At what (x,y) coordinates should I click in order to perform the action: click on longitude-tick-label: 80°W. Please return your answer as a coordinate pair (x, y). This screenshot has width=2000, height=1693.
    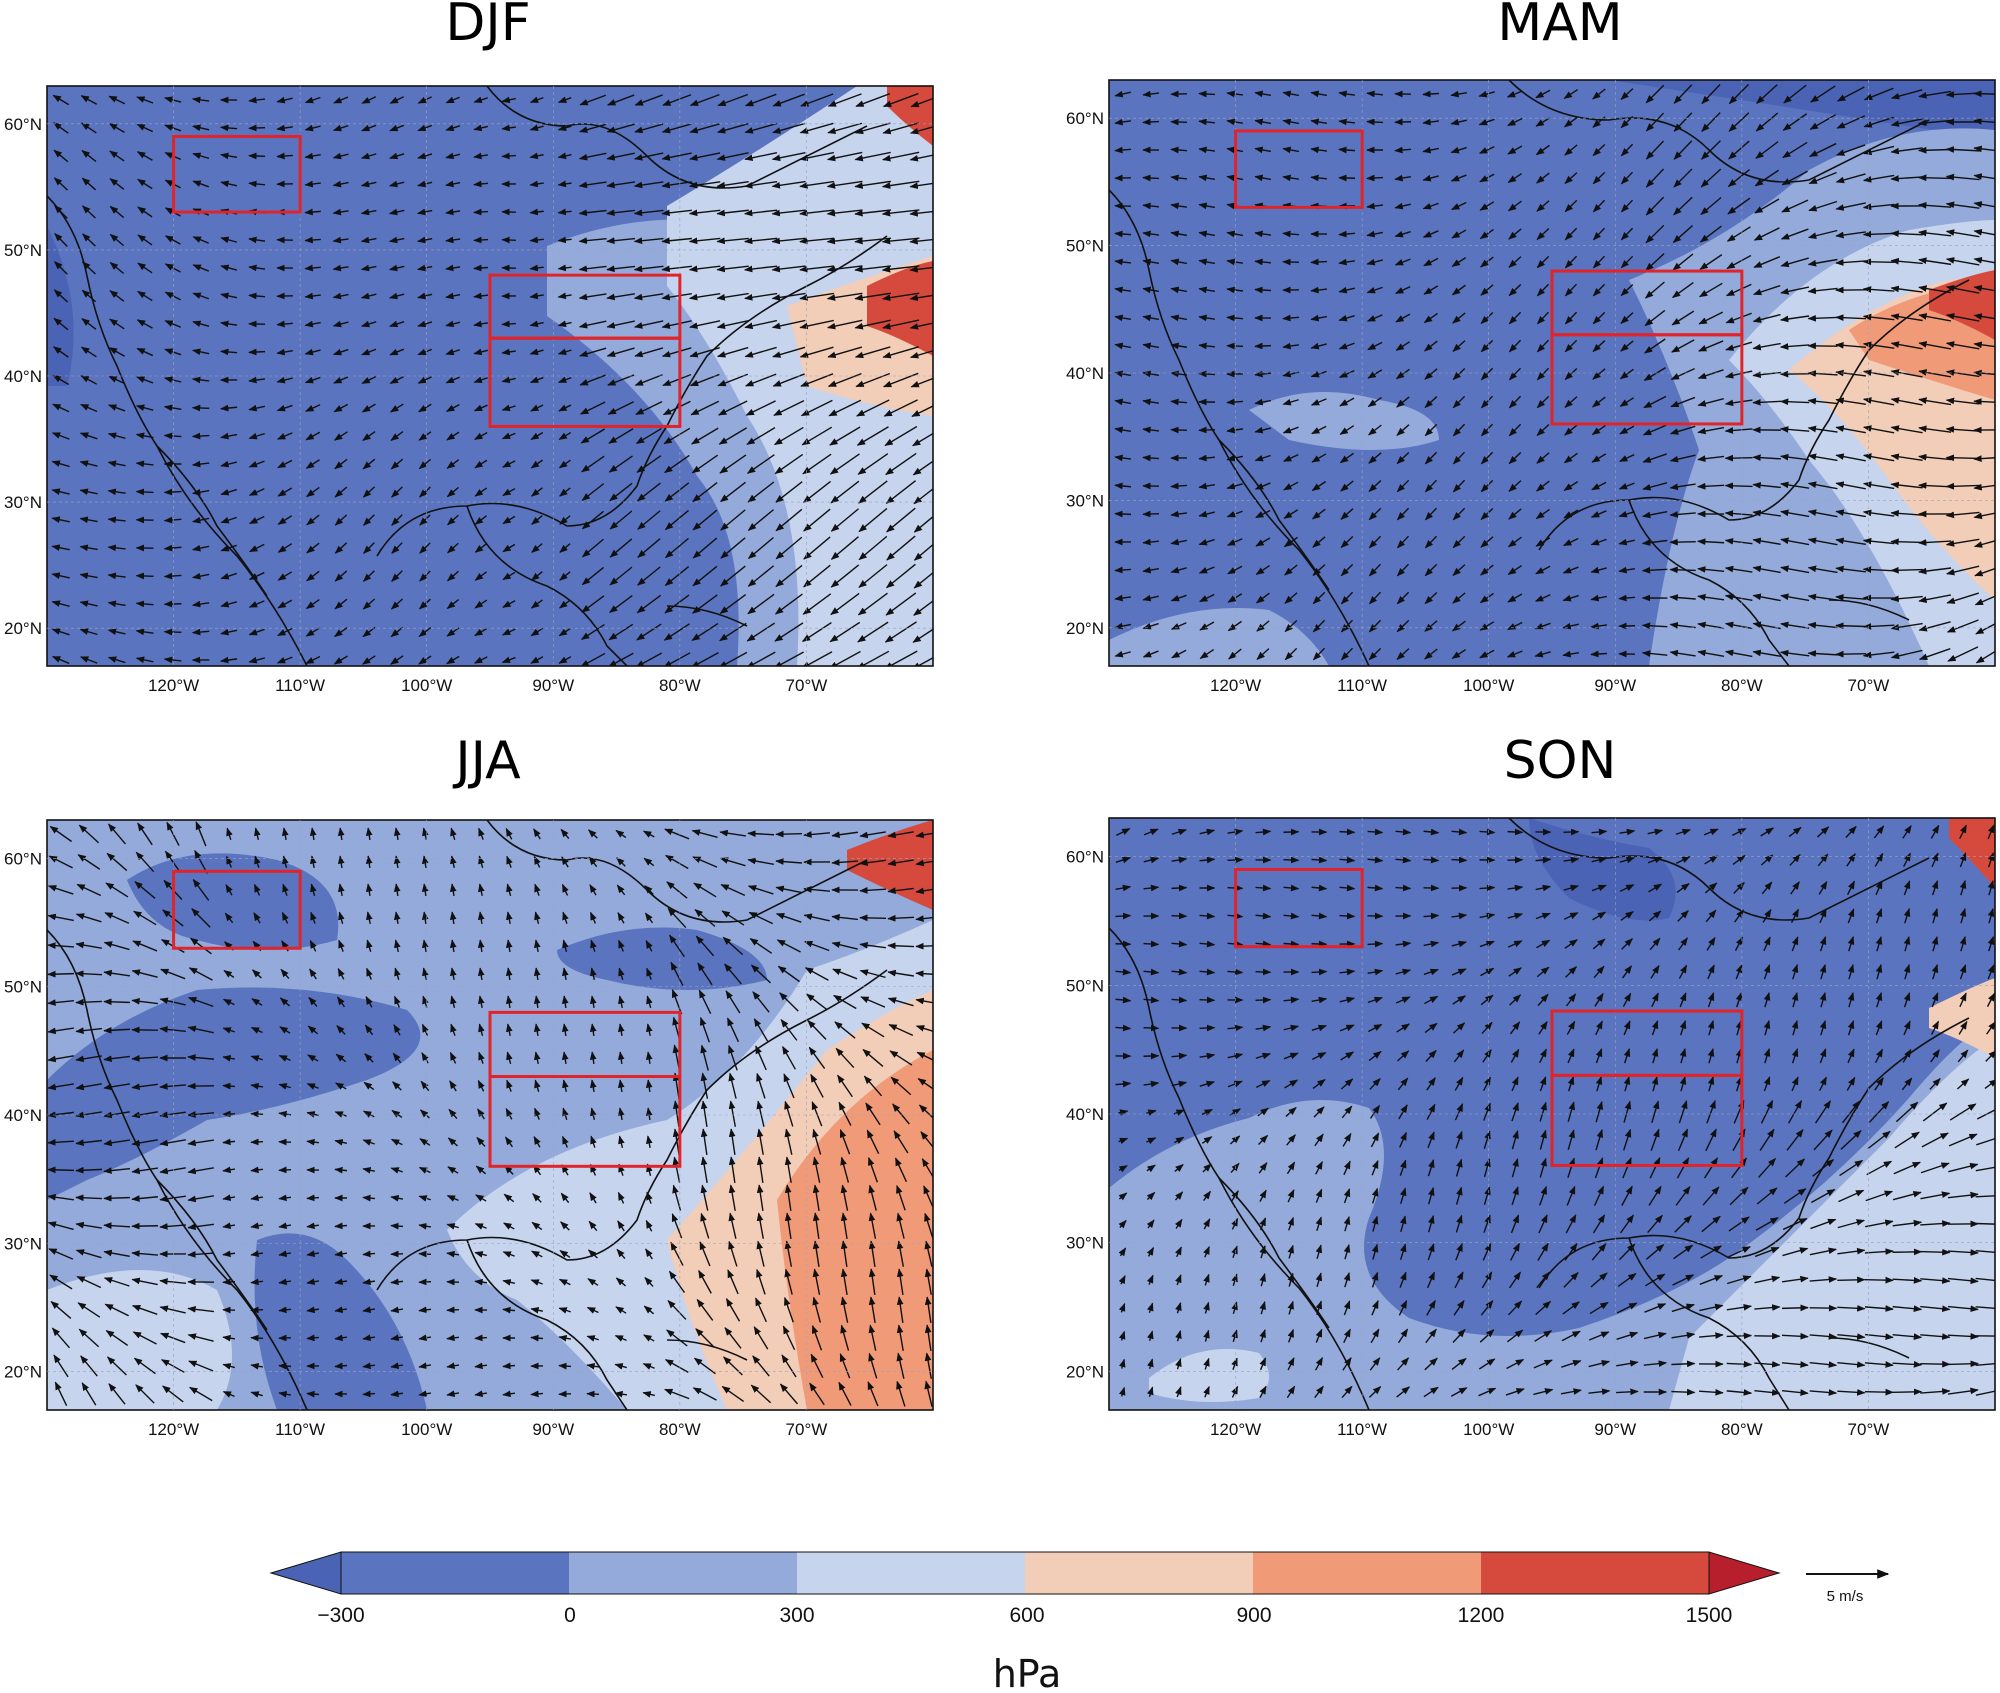
    Looking at the image, I should click on (680, 1429).